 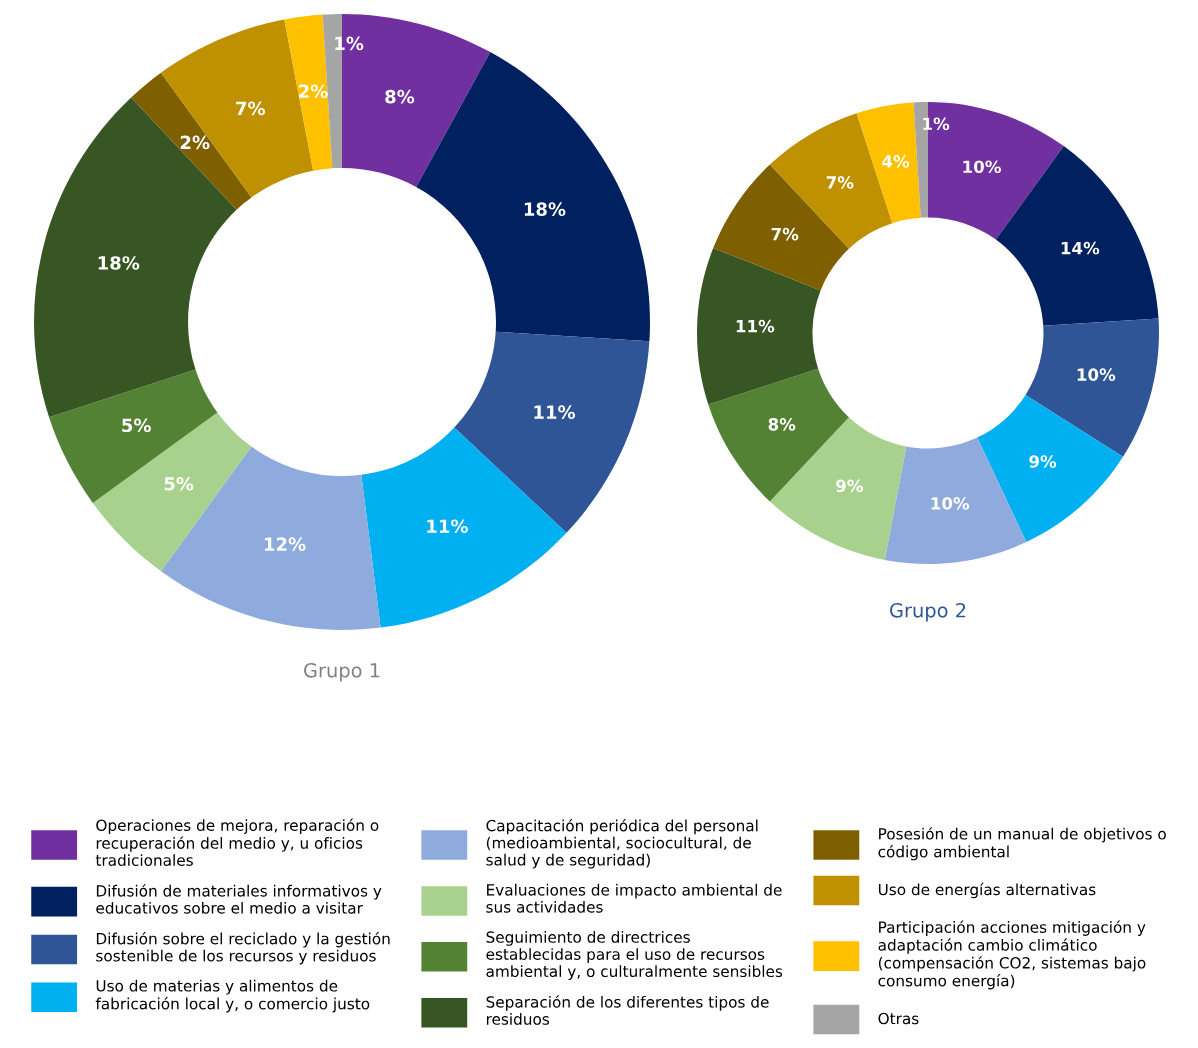 What do you see at coordinates (1022, 844) in the screenshot?
I see `legend-label: Posesión de un manual de objetivos o código ambiental` at bounding box center [1022, 844].